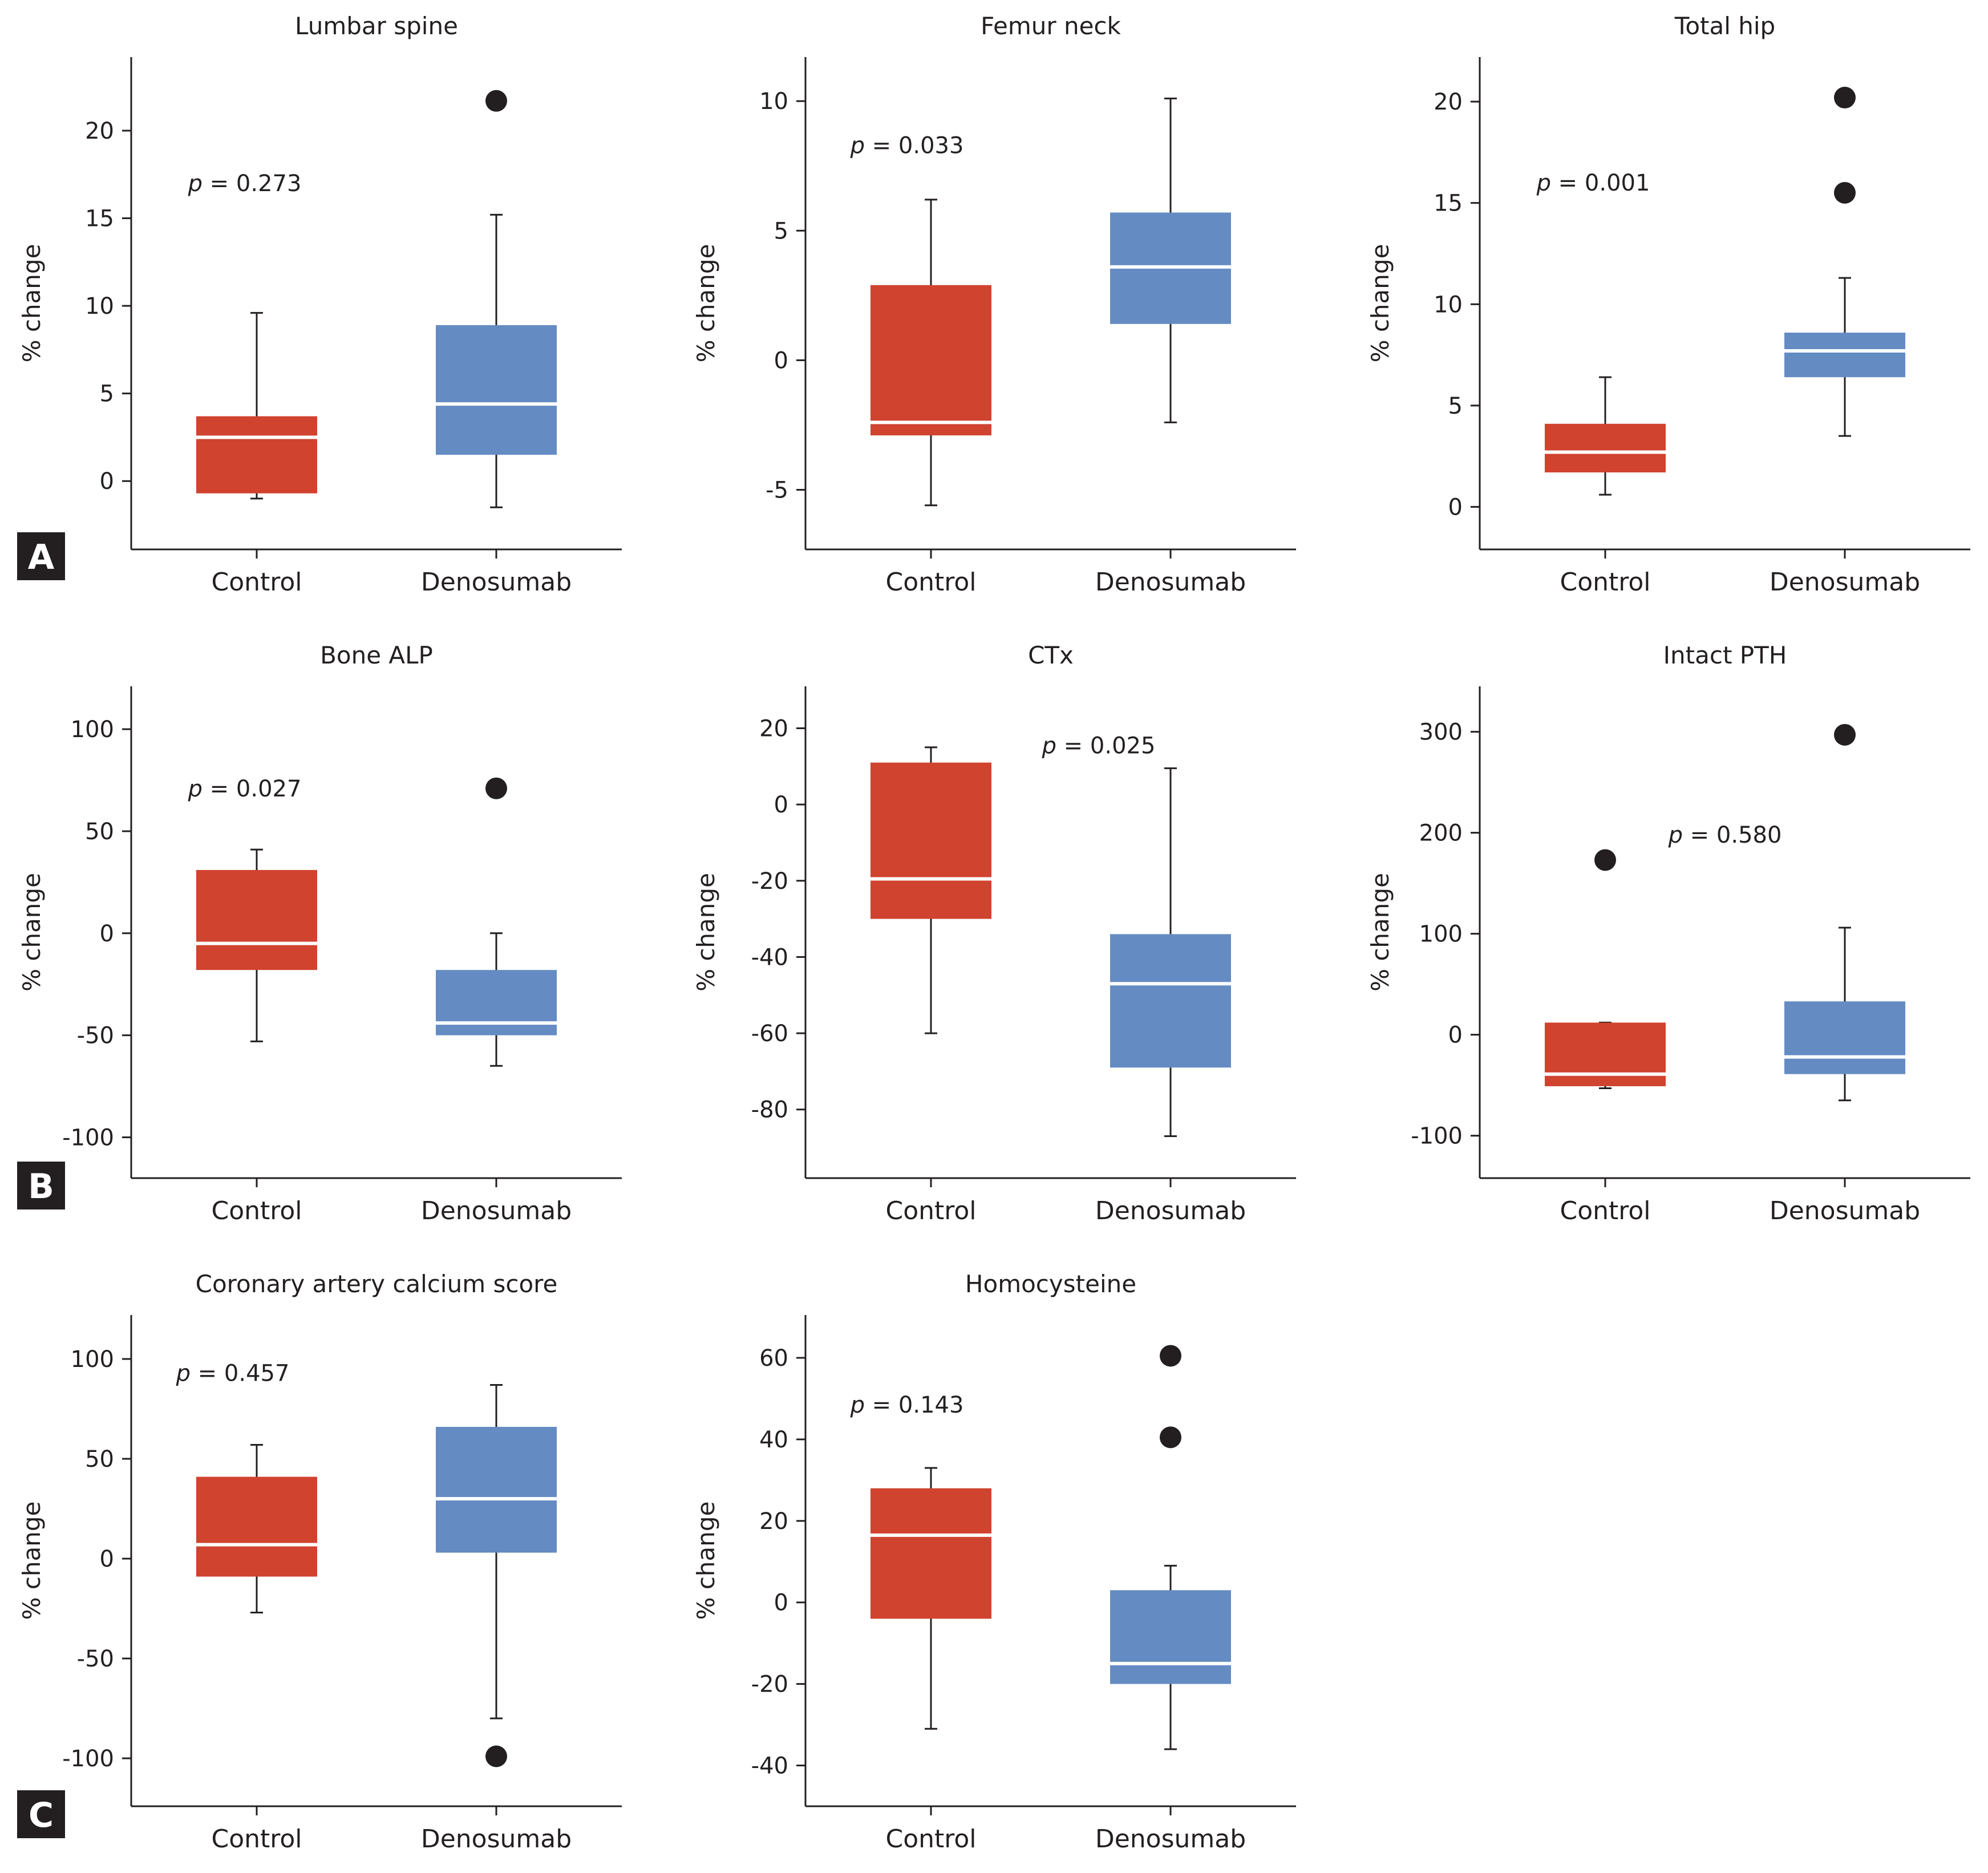  What do you see at coordinates (252, 184) in the screenshot?
I see `p-value: = 0.273` at bounding box center [252, 184].